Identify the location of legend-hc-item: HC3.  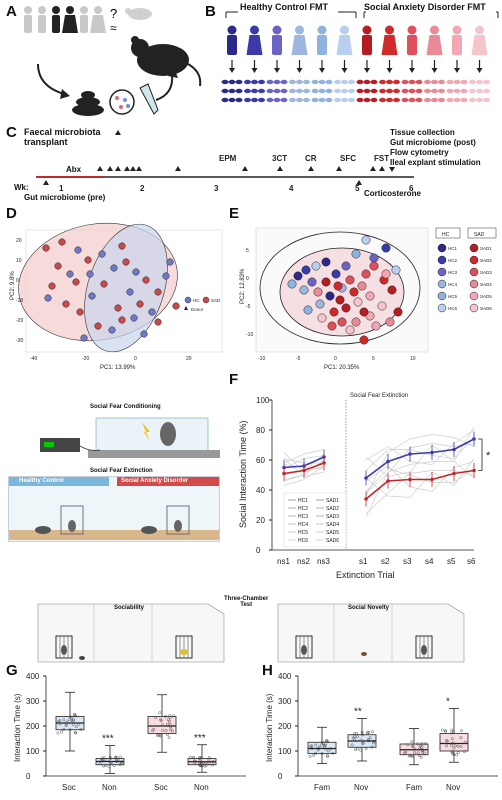
(452, 272).